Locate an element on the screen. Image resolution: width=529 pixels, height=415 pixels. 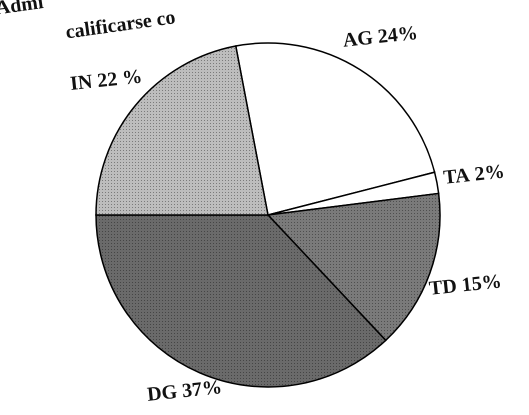
slice-label: TD 15% is located at coordinates (465, 284).